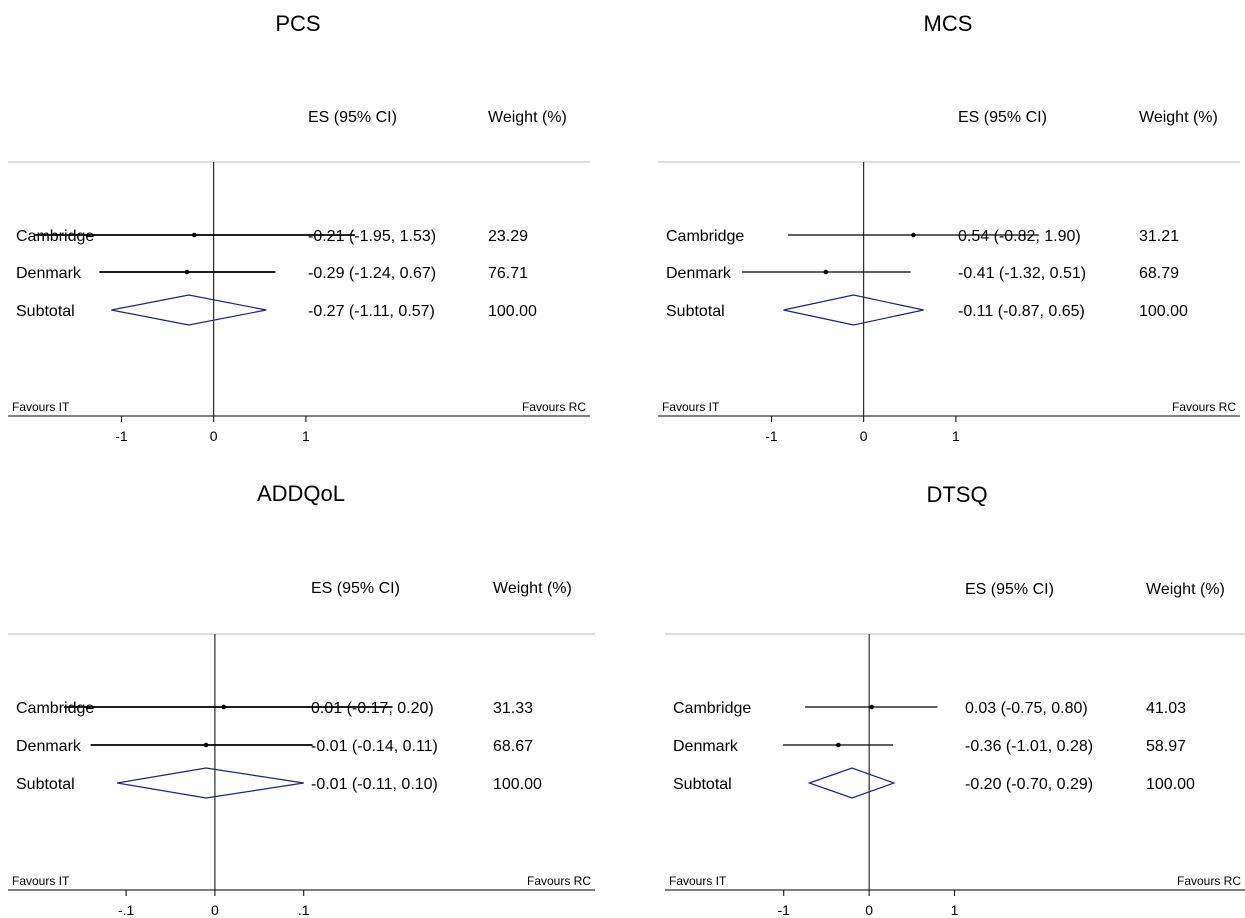 This screenshot has width=1245, height=918. I want to click on effect-size-text: 0.03 (-0.75, 0.80), so click(1026, 708).